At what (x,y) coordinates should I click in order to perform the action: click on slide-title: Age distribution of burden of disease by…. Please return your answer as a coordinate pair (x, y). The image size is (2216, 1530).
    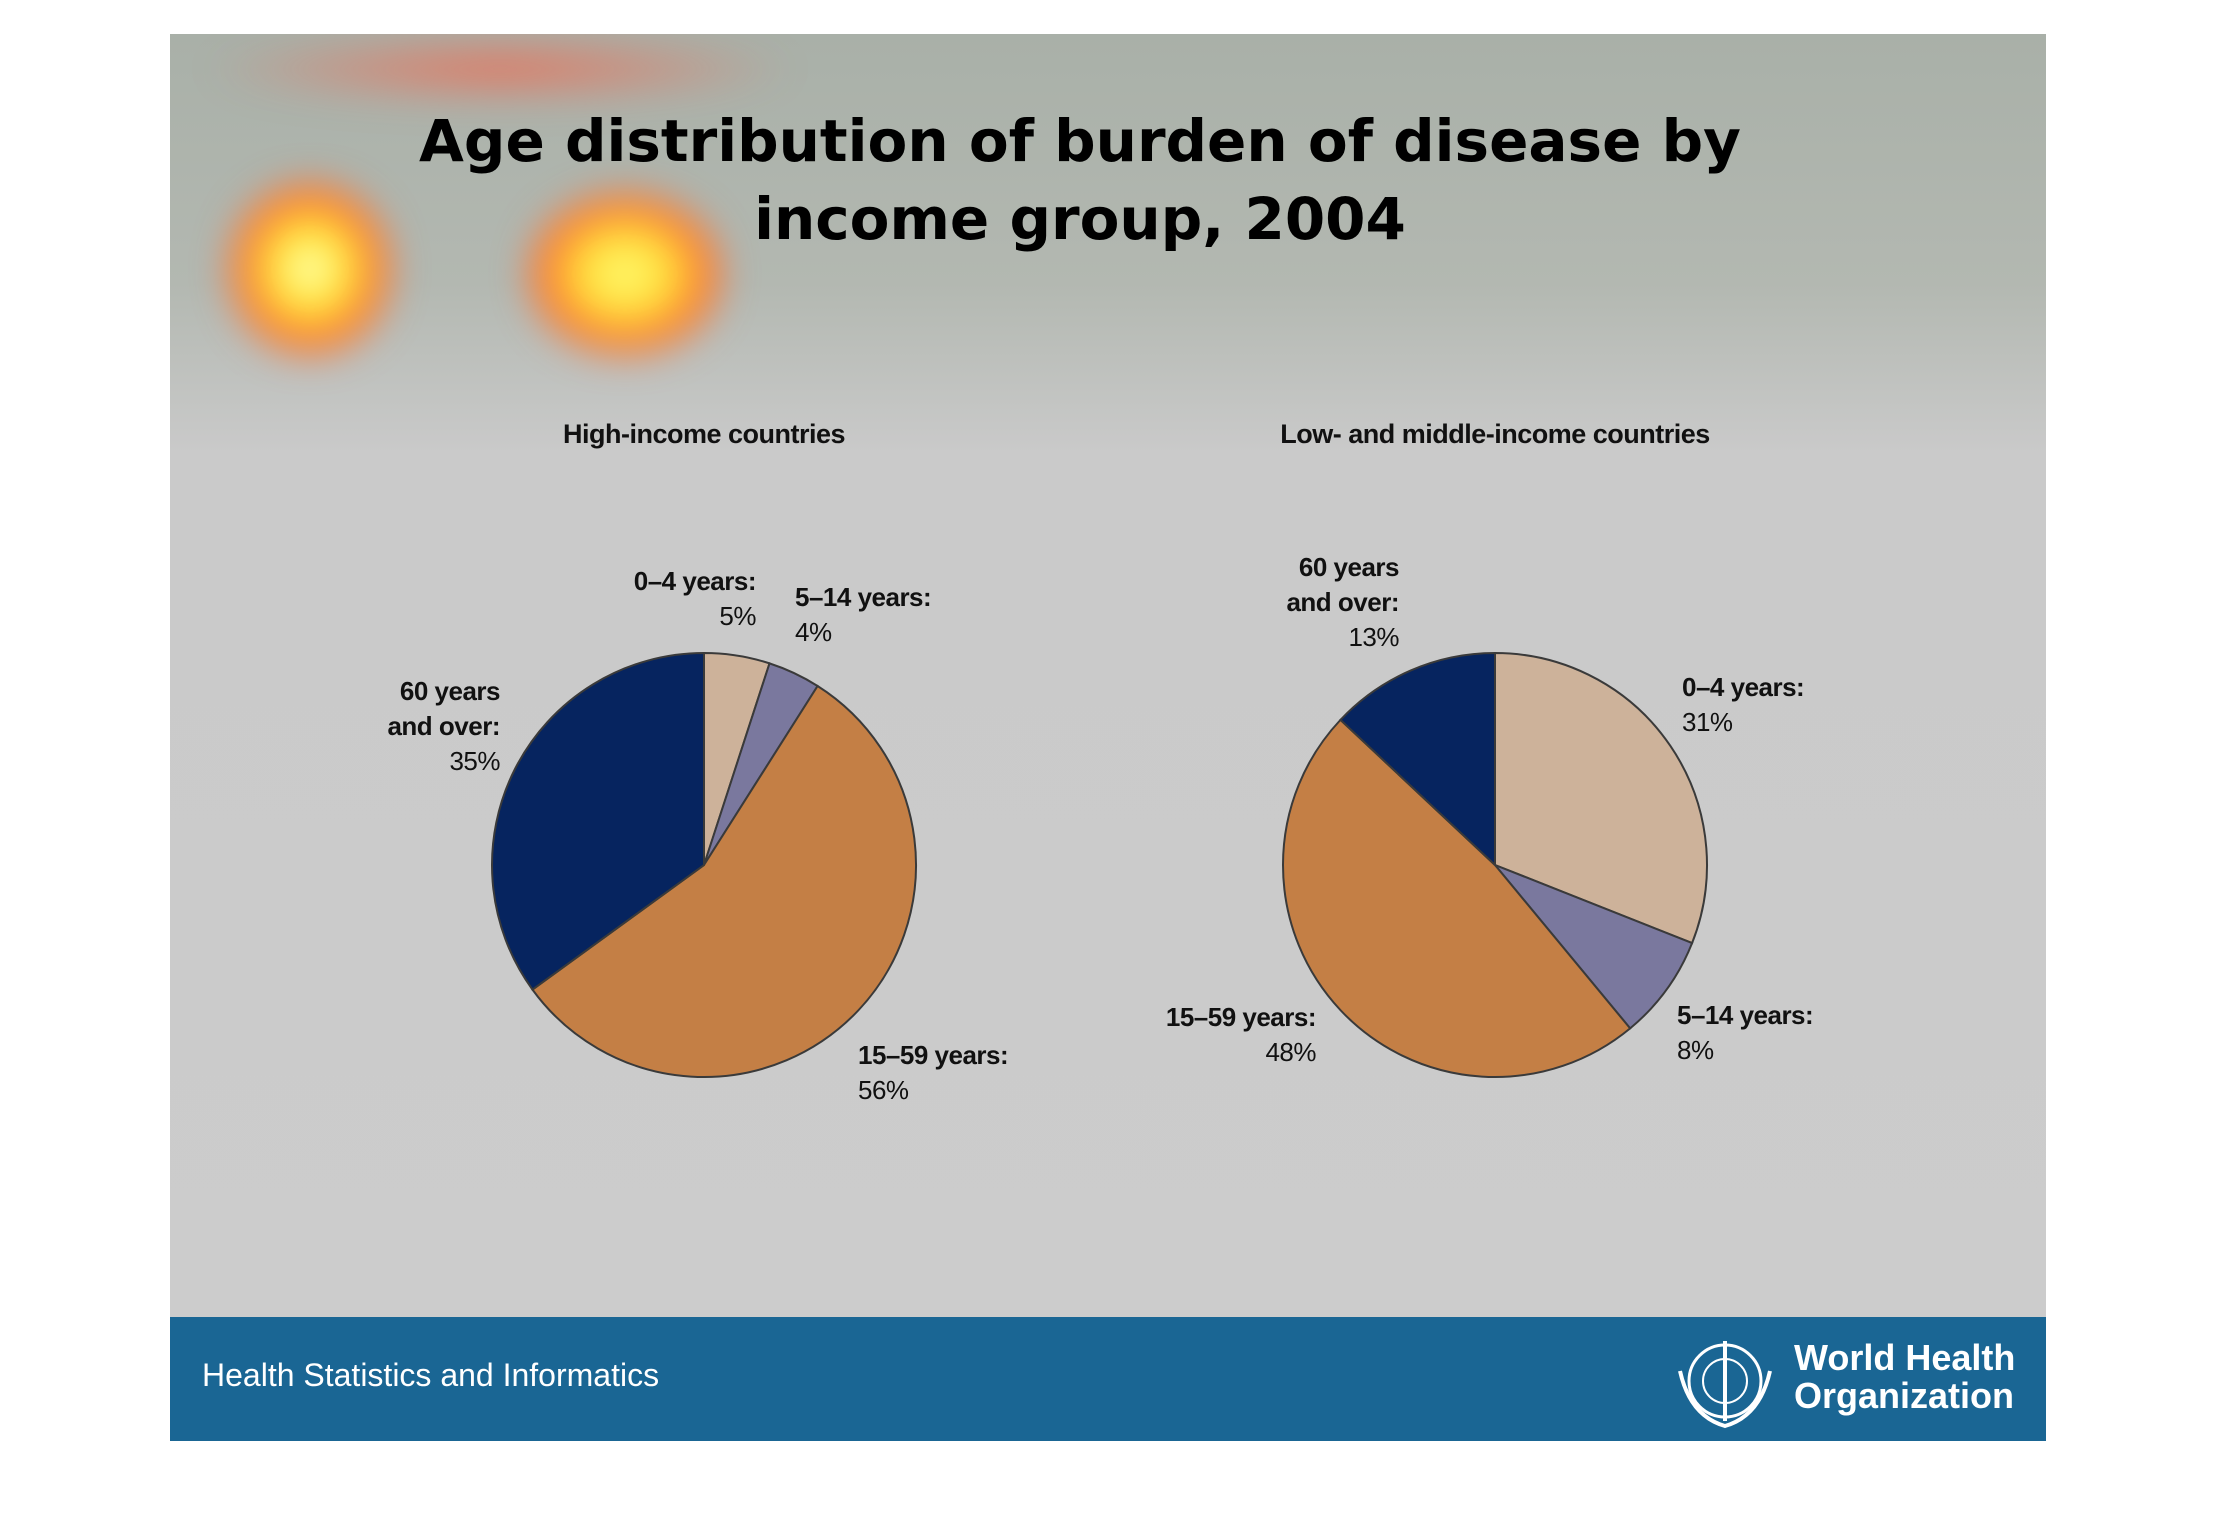
    Looking at the image, I should click on (1080, 180).